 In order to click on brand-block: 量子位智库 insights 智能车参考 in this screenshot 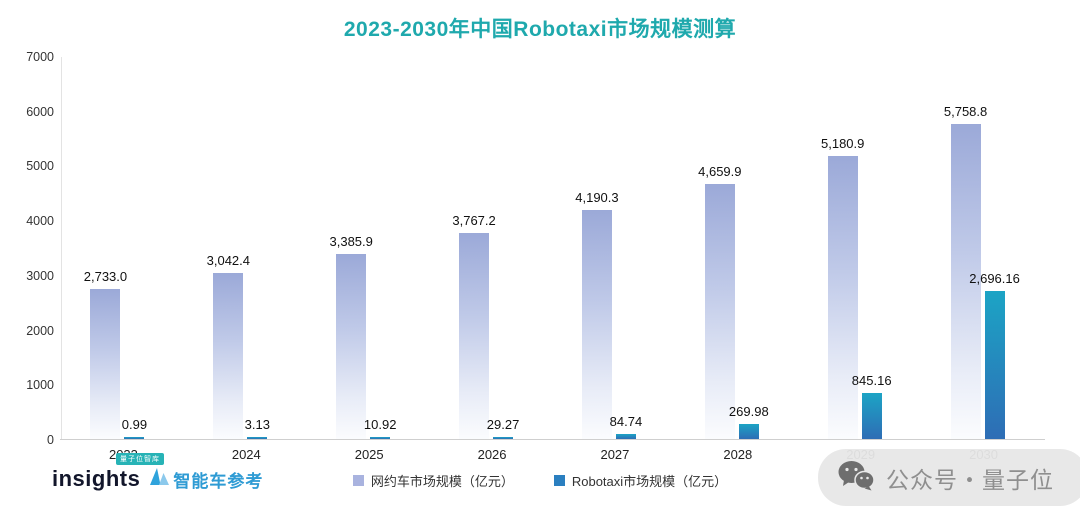, I will do `click(157, 472)`.